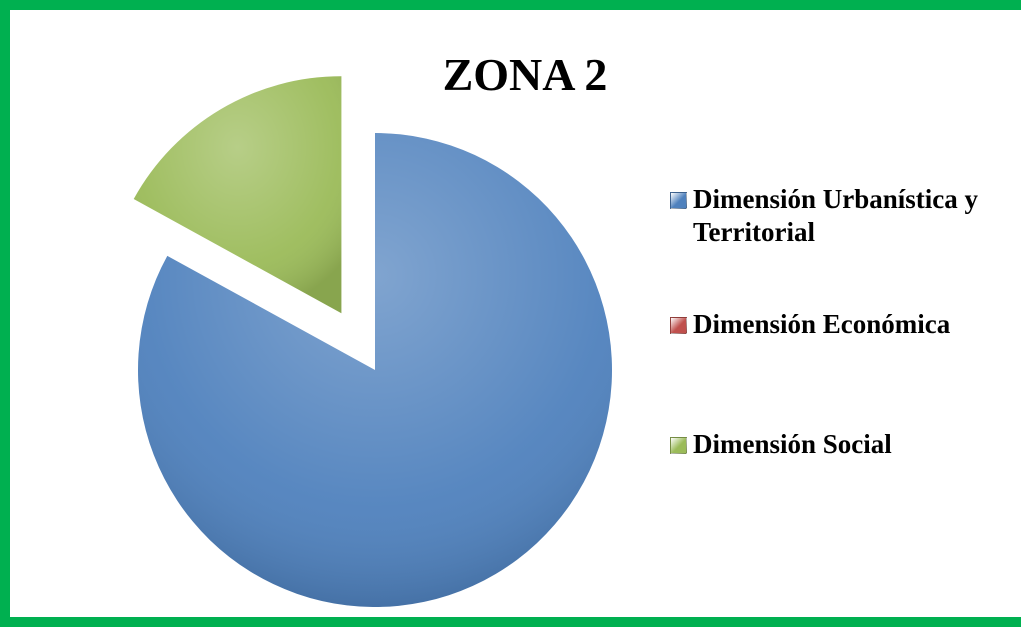 Image resolution: width=1021 pixels, height=627 pixels. I want to click on legend-label: Dimensión Económica, so click(822, 324).